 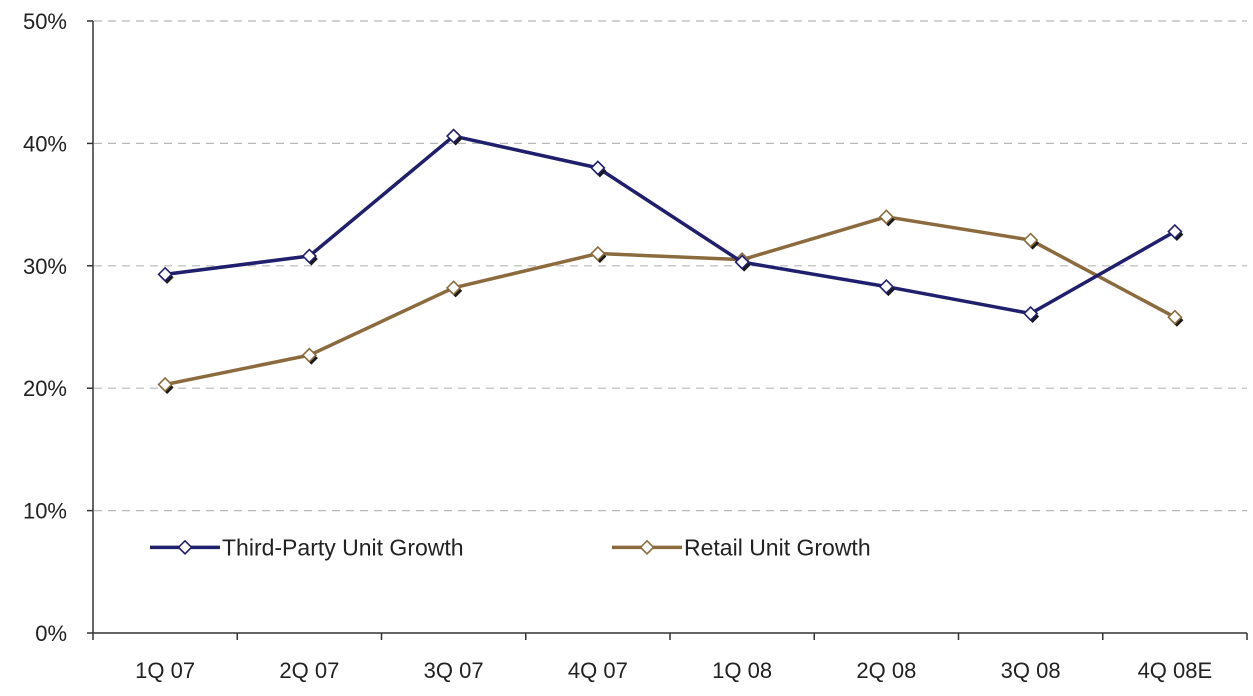 What do you see at coordinates (51, 633) in the screenshot?
I see `y-tick-label: 0%` at bounding box center [51, 633].